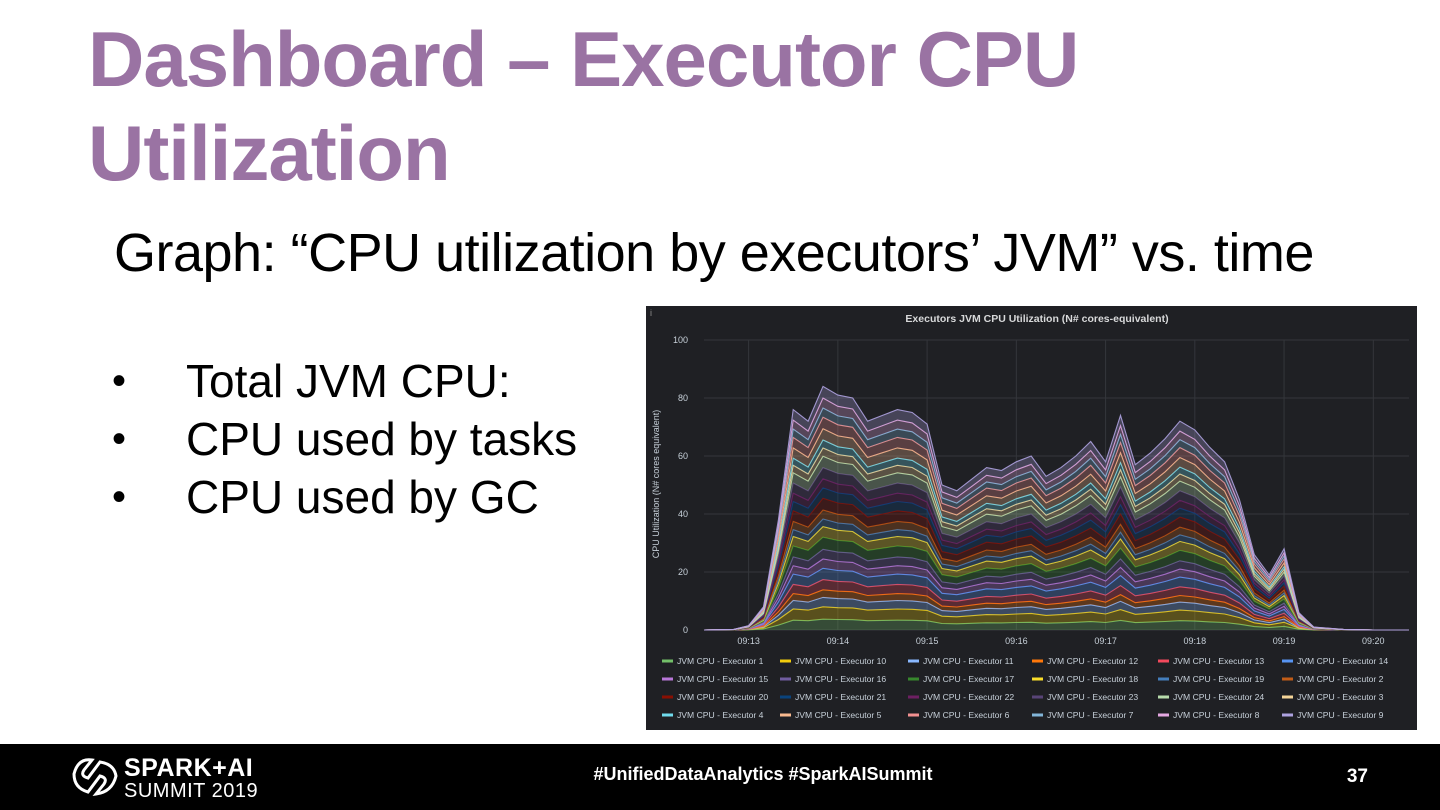  What do you see at coordinates (1340, 697) in the screenshot?
I see `legend-label: JVM CPU - Executor 3` at bounding box center [1340, 697].